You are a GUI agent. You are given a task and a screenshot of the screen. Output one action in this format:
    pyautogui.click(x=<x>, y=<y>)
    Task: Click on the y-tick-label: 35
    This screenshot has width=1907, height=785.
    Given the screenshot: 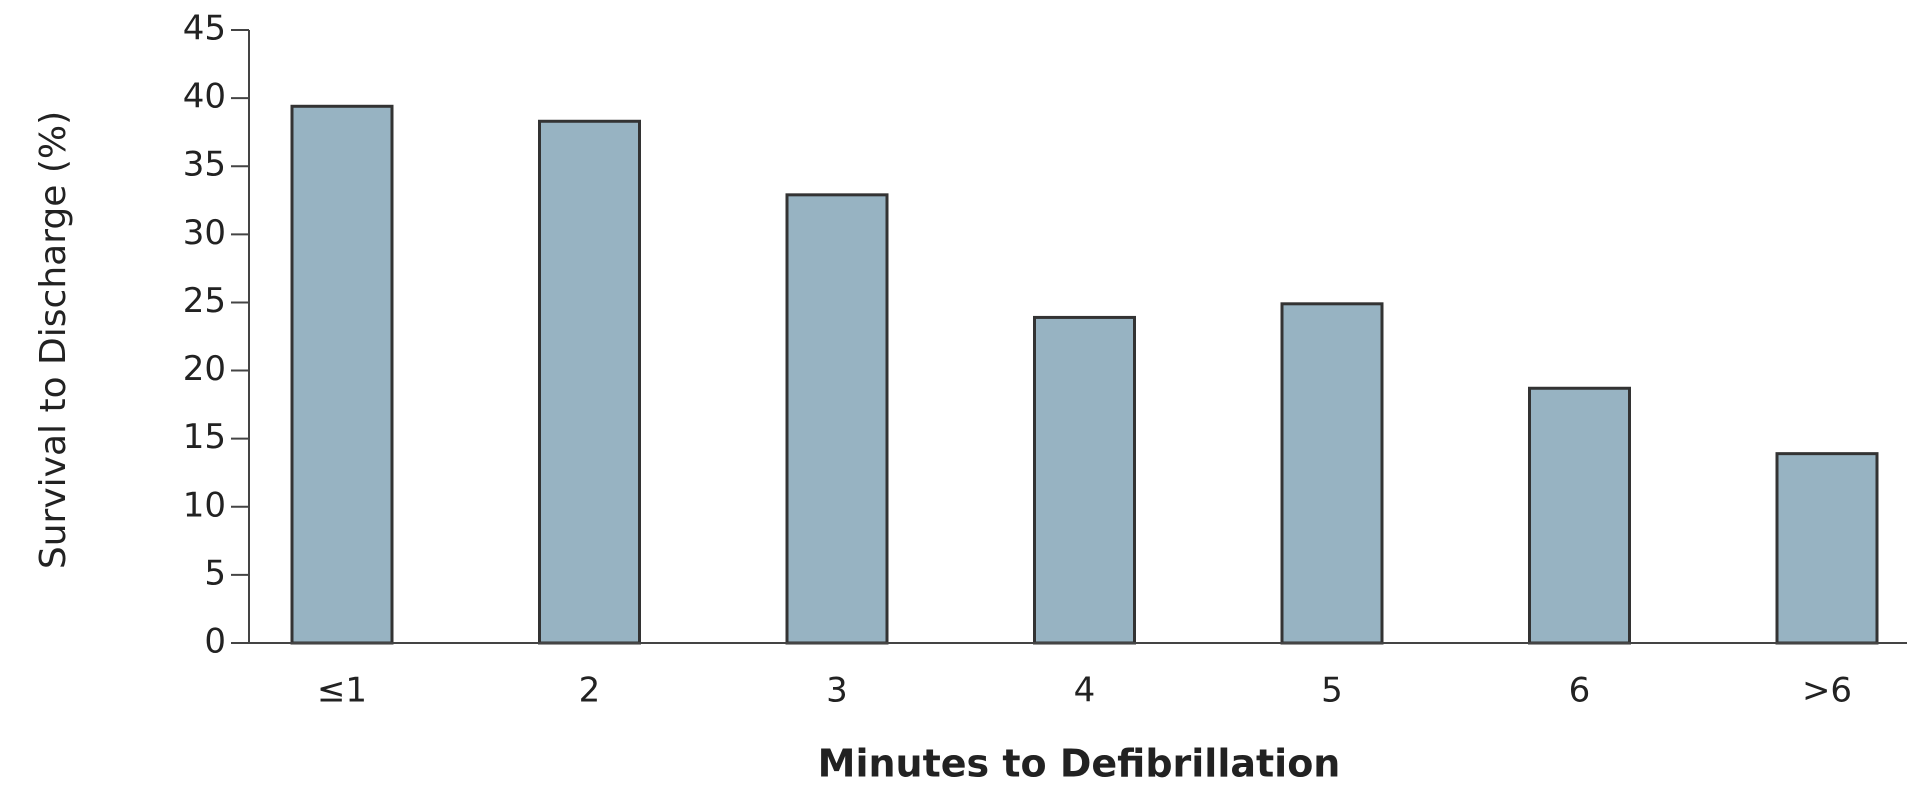 What is the action you would take?
    pyautogui.click(x=204, y=165)
    